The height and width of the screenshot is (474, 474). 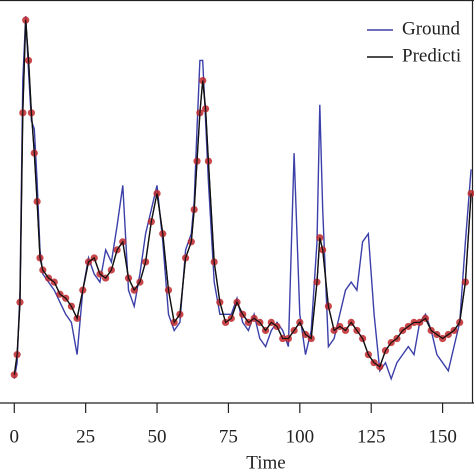 What do you see at coordinates (265, 462) in the screenshot?
I see `x-axis-label: Time` at bounding box center [265, 462].